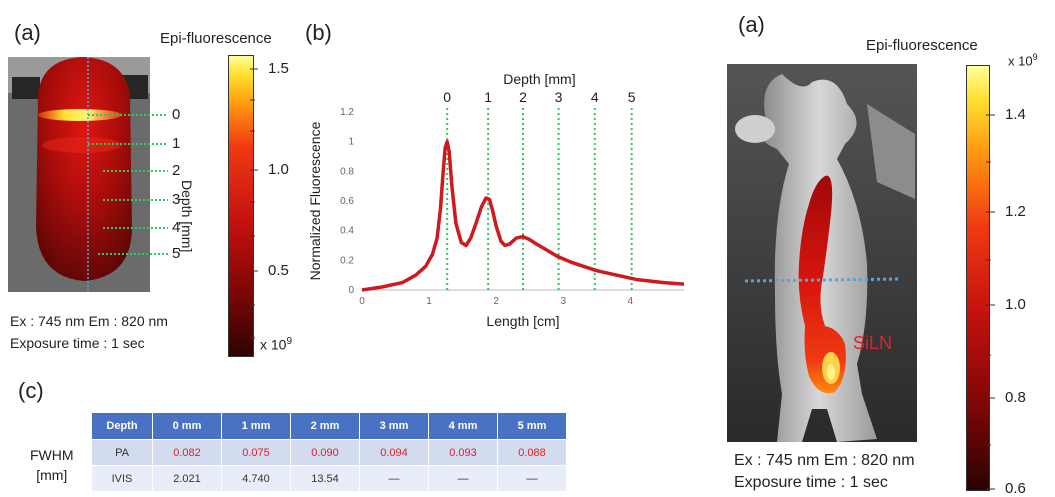  What do you see at coordinates (394, 452) in the screenshot?
I see `table-cell: 0.094` at bounding box center [394, 452].